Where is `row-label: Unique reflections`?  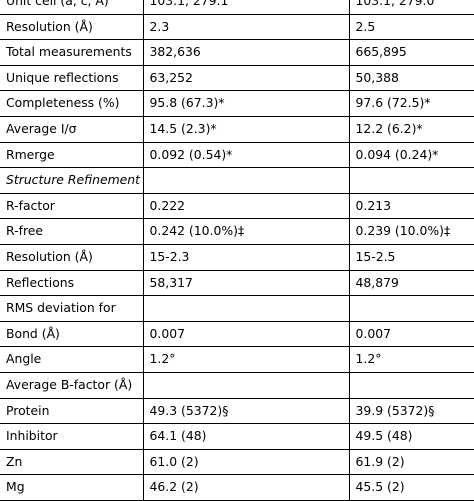
row-label: Unique reflections is located at coordinates (71, 77).